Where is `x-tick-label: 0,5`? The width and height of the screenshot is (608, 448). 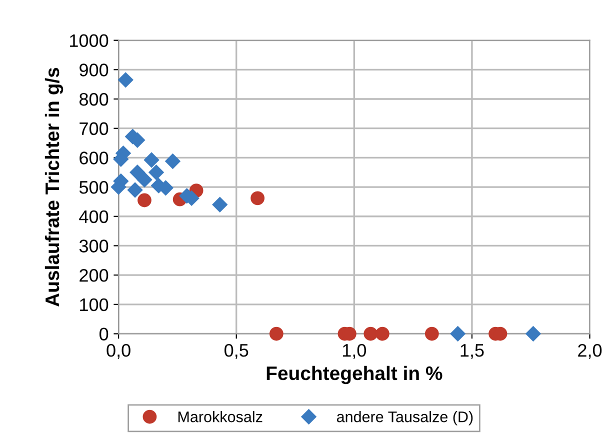
x-tick-label: 0,5 is located at coordinates (236, 351).